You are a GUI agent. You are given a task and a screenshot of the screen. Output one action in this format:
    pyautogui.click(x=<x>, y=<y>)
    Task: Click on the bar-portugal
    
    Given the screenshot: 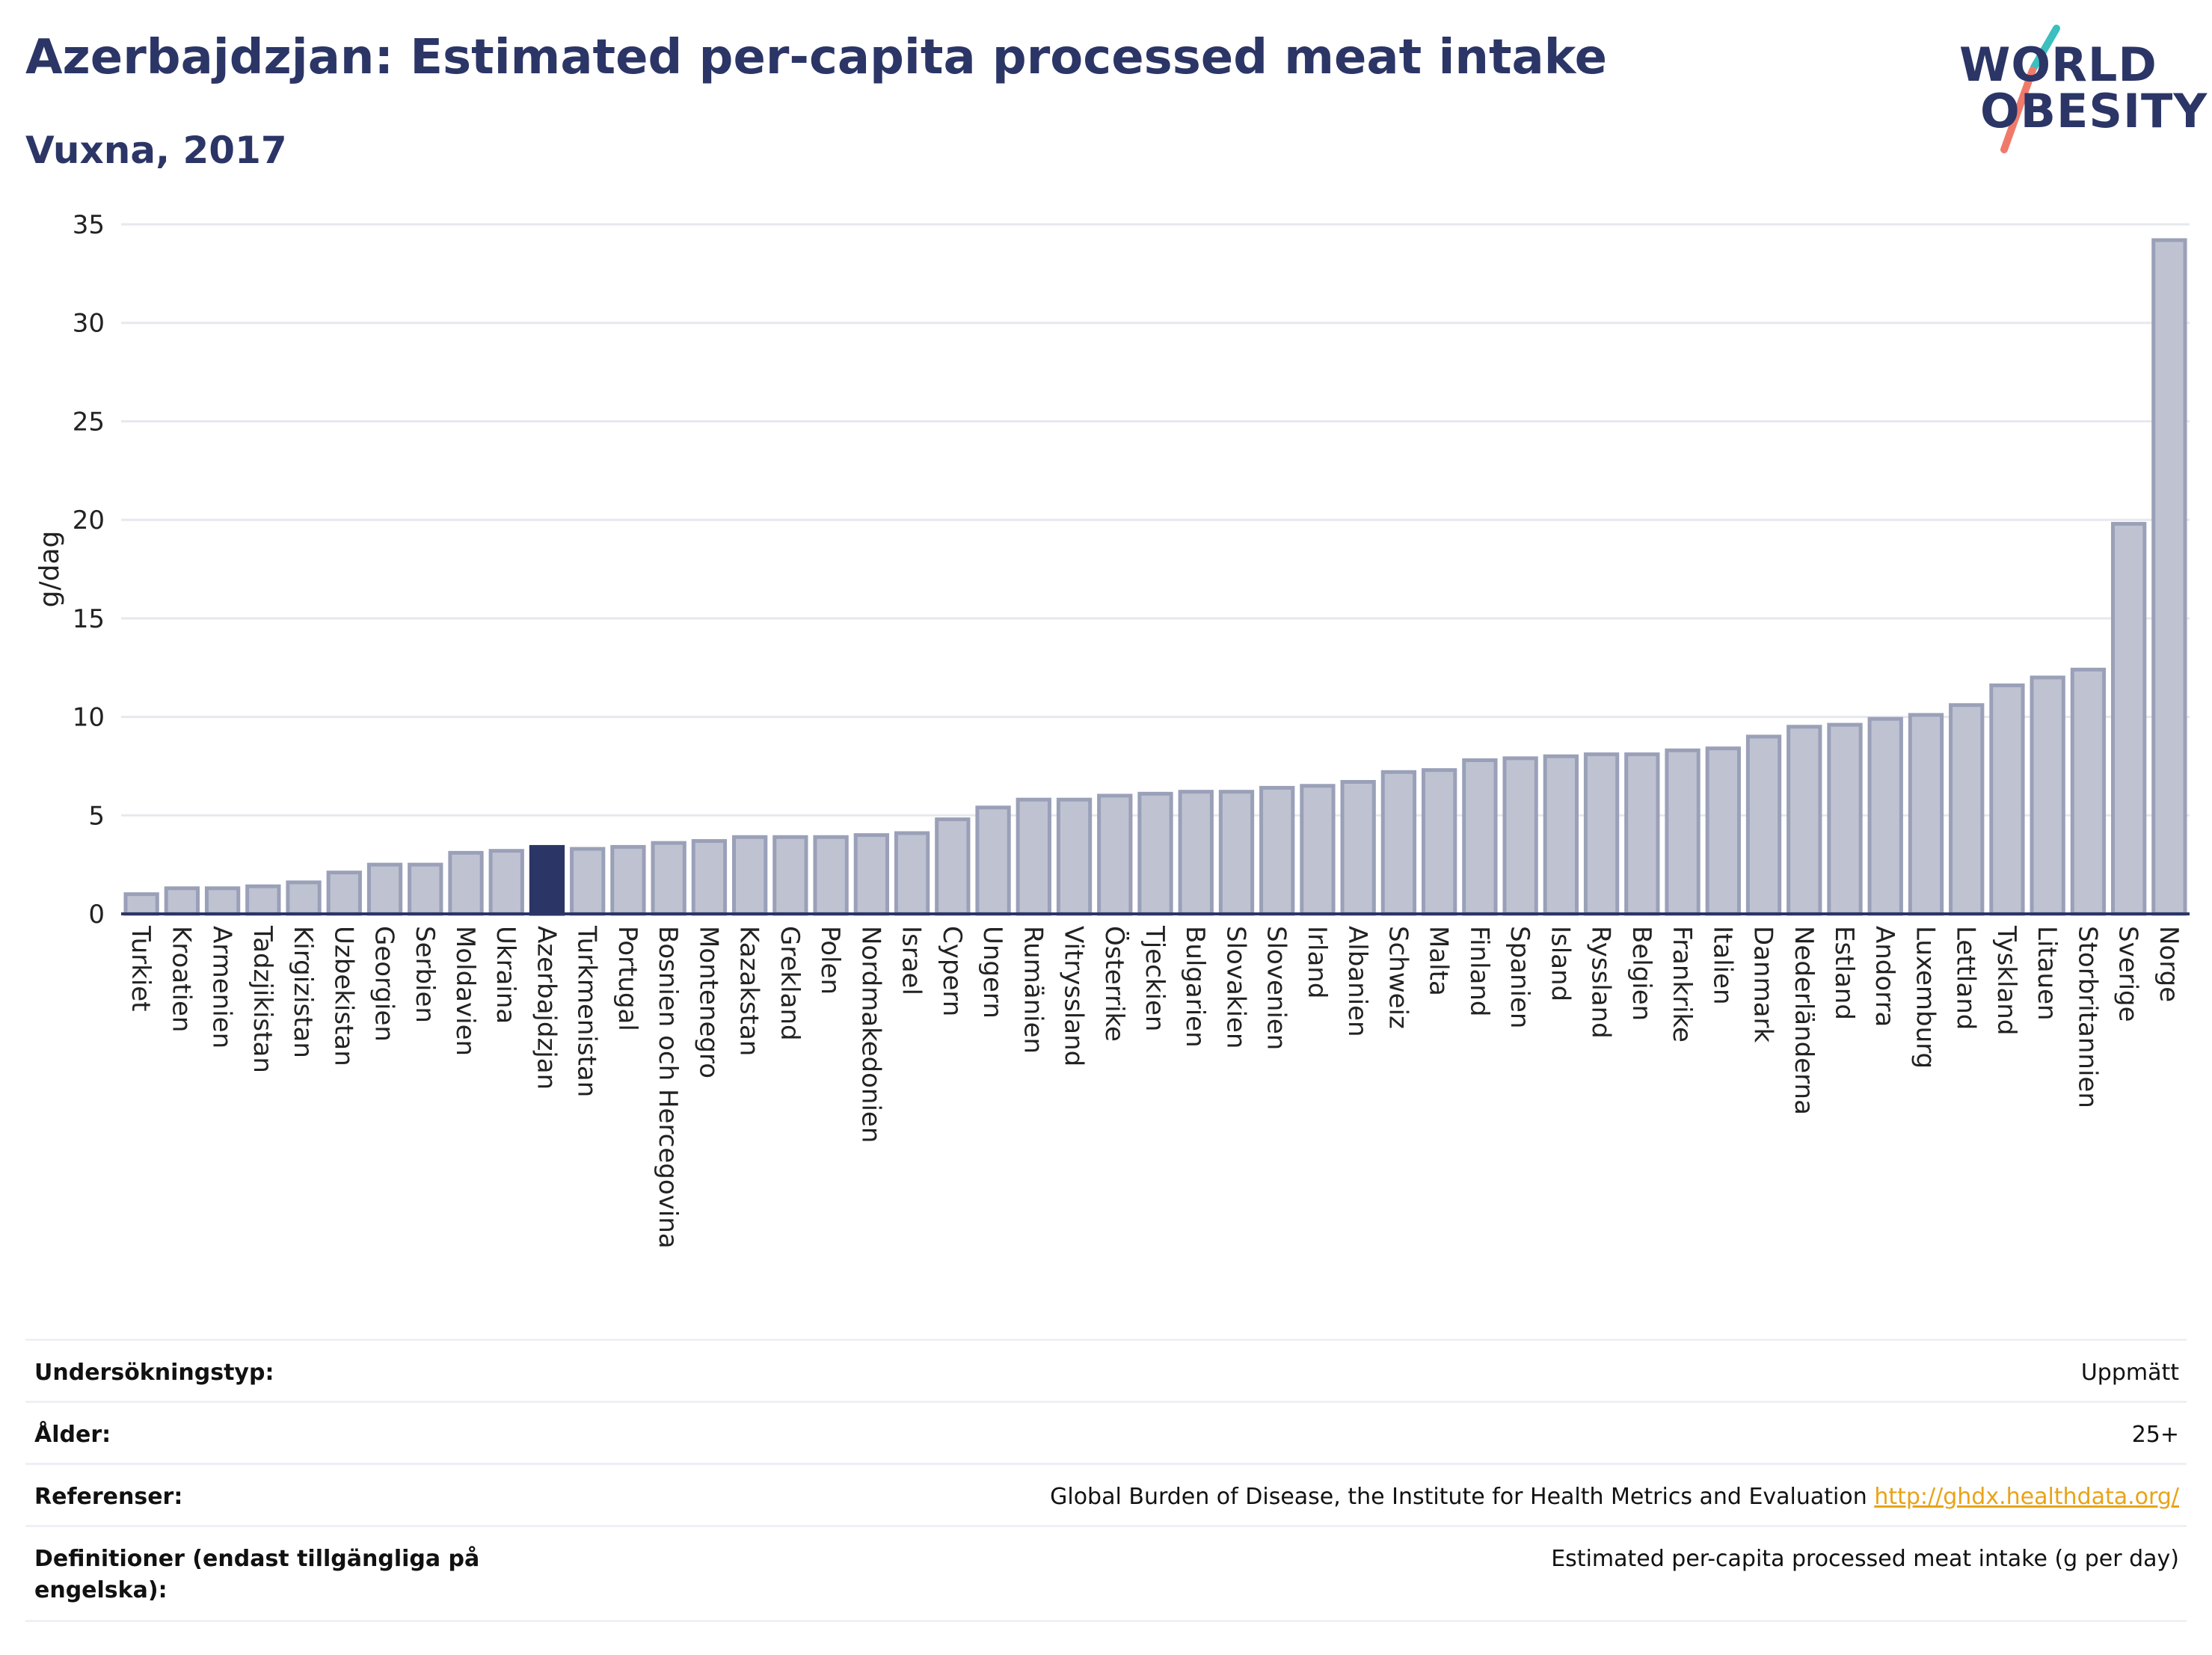 What is the action you would take?
    pyautogui.click(x=628, y=880)
    